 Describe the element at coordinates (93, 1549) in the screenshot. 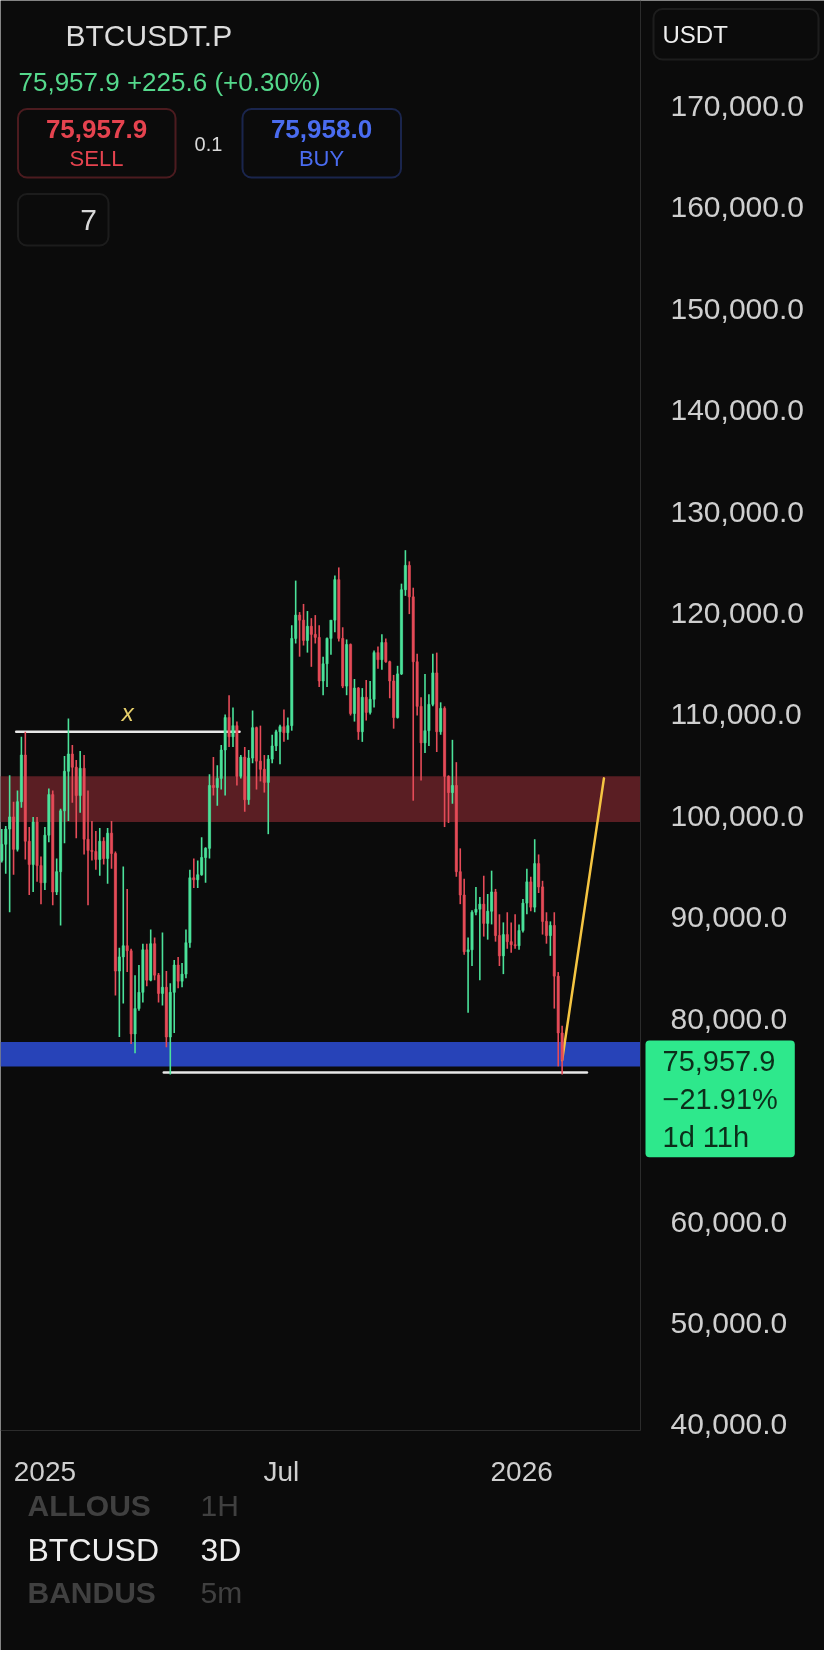

I see `text: BTCUSD` at that location.